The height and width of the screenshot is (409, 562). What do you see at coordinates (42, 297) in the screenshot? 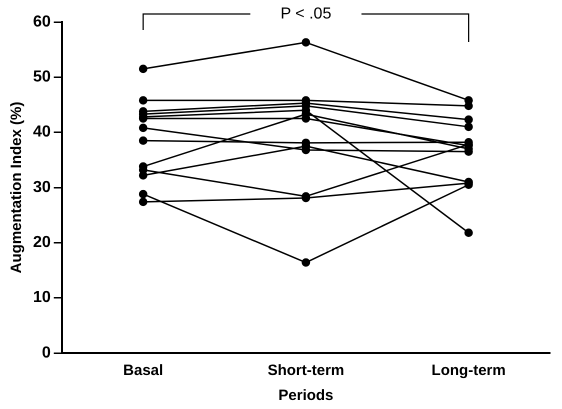
I see `y-tick-label: 10` at bounding box center [42, 297].